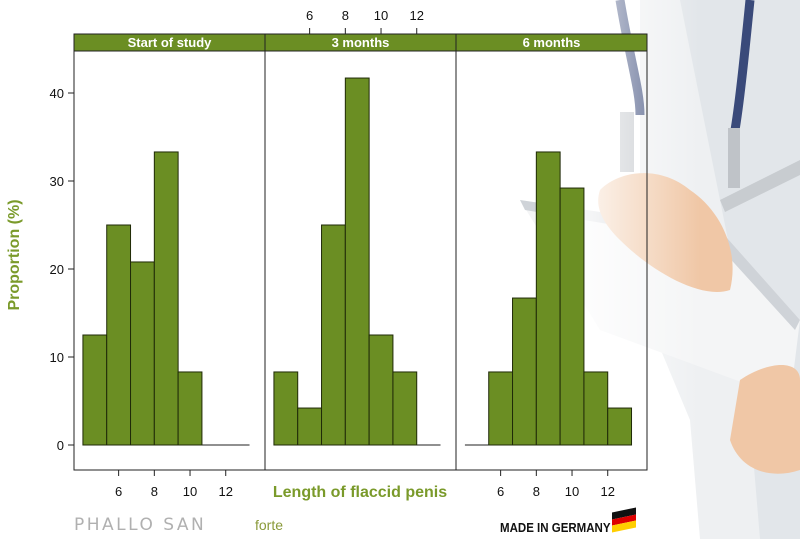  What do you see at coordinates (57, 181) in the screenshot?
I see `y-tick-label: 30` at bounding box center [57, 181].